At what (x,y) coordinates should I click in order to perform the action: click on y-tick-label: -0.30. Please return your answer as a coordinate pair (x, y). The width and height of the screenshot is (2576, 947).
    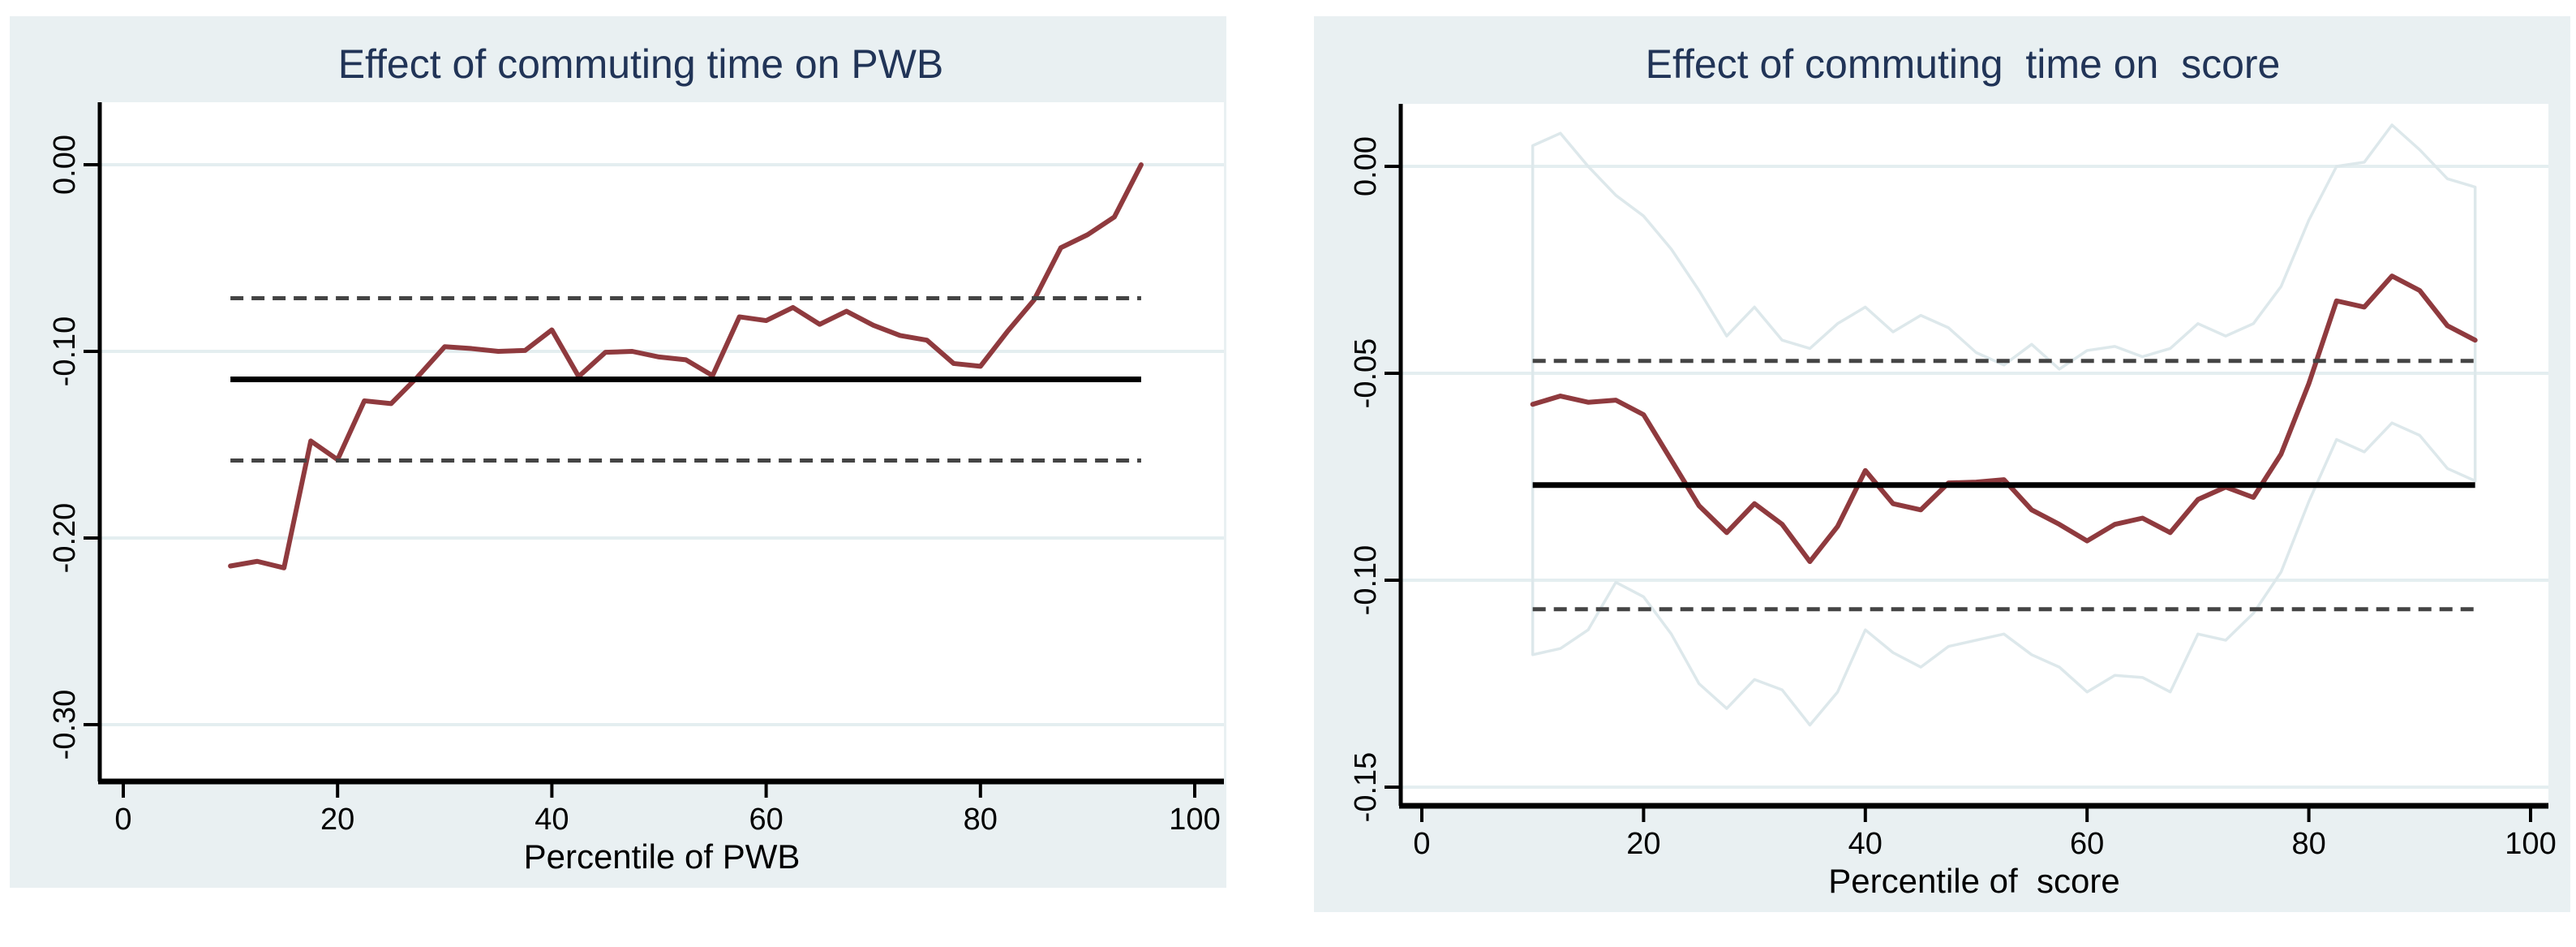
    Looking at the image, I should click on (65, 725).